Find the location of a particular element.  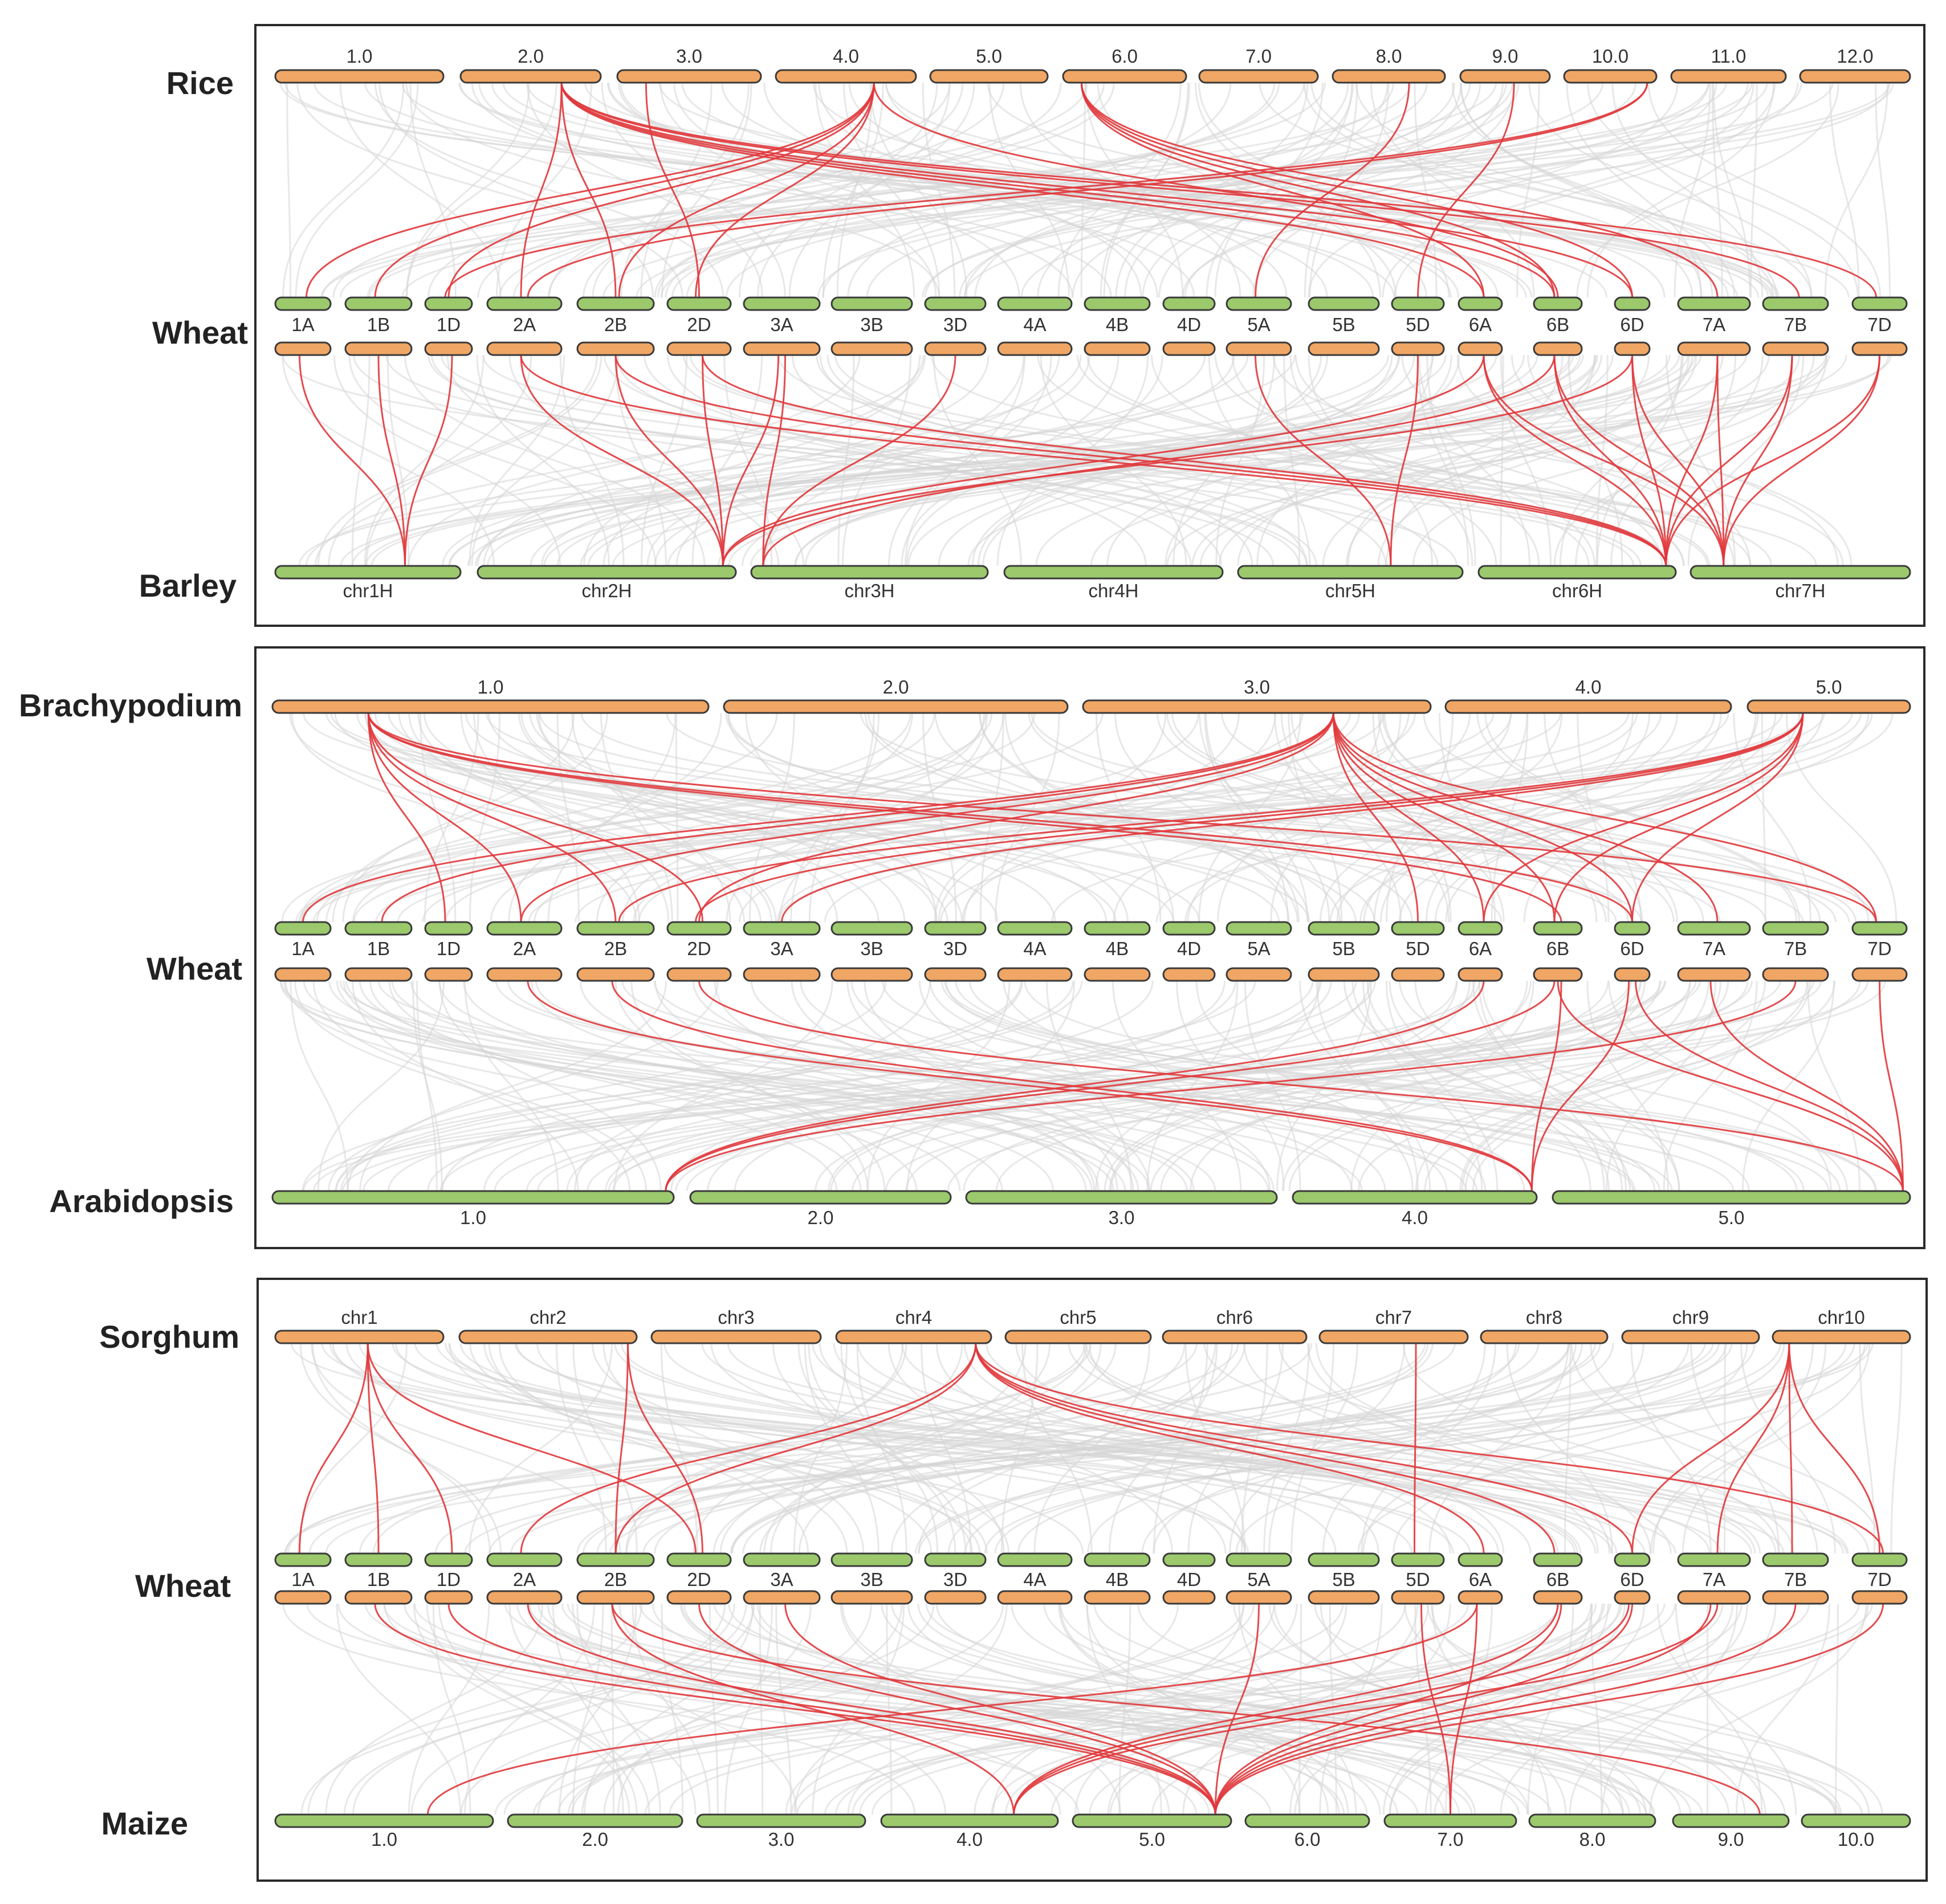

syntenic-link-2D-5.0 is located at coordinates (1301, 1086).